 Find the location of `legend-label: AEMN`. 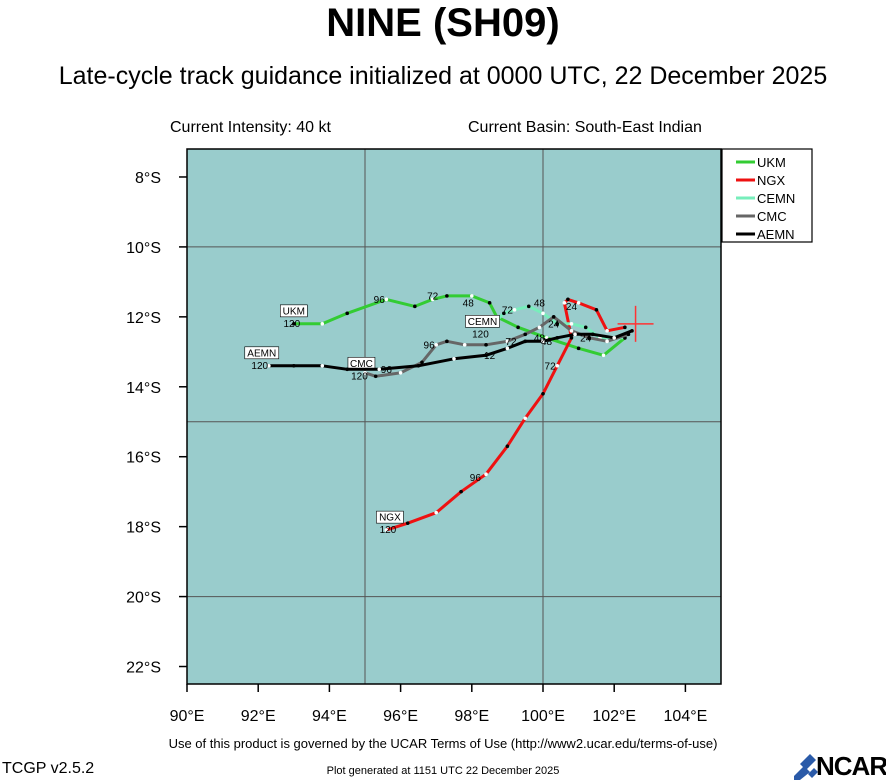

legend-label: AEMN is located at coordinates (776, 234).